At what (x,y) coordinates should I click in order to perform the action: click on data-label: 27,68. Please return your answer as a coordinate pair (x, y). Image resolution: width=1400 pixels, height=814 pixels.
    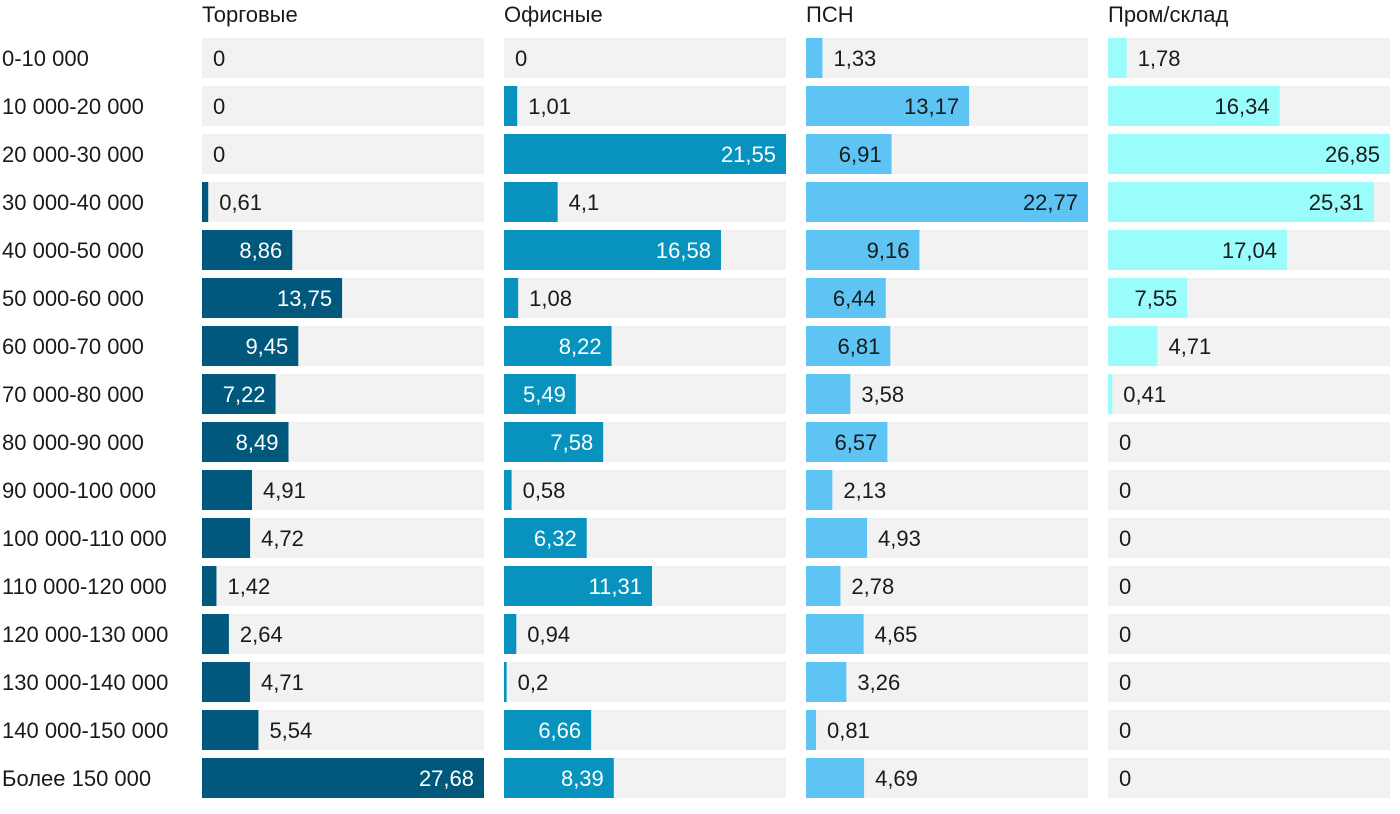
    Looking at the image, I should click on (446, 778).